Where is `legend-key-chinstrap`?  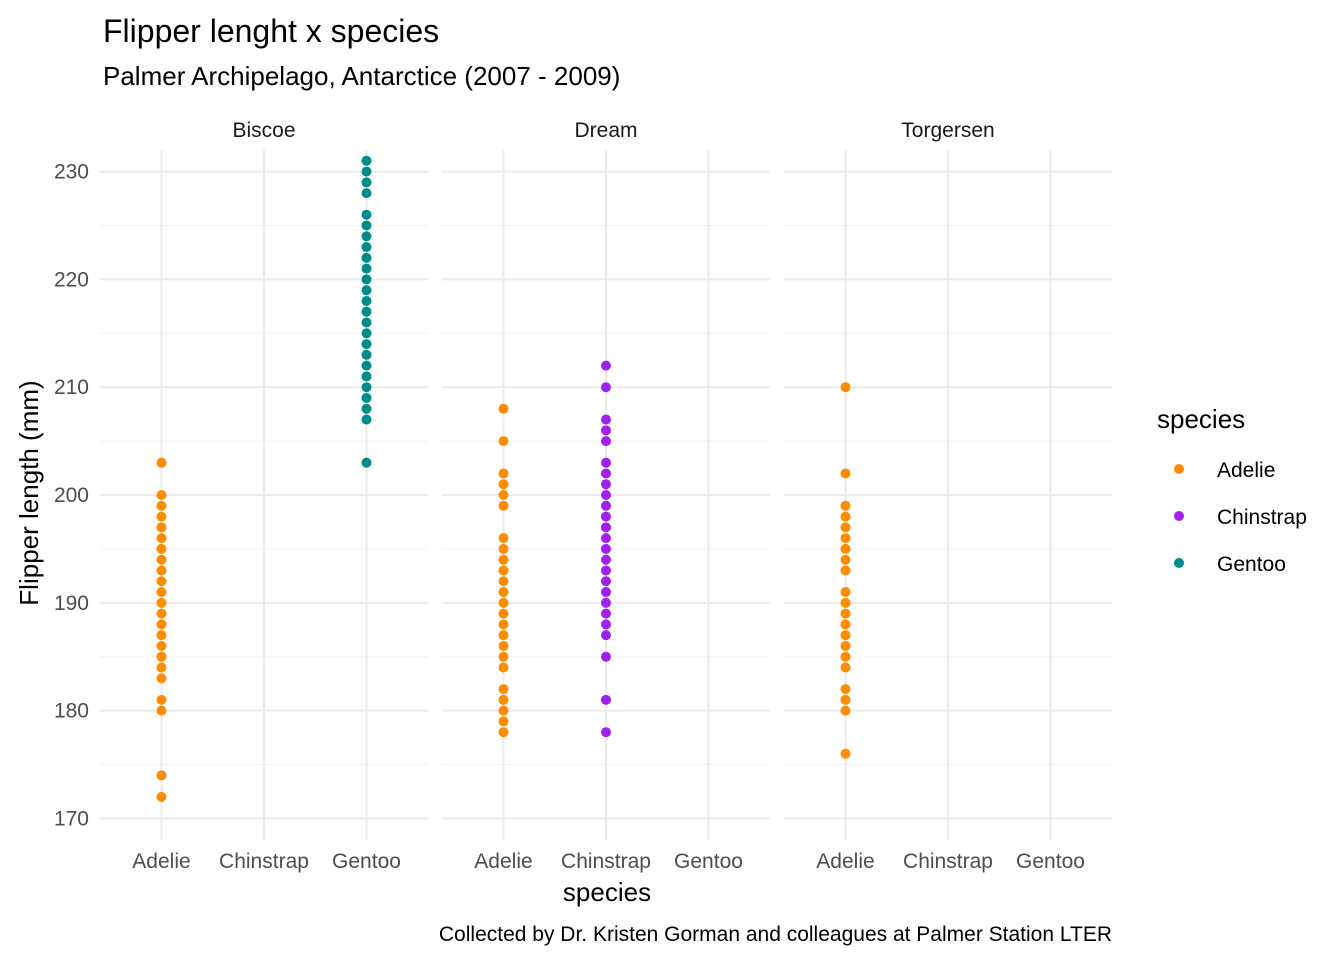 legend-key-chinstrap is located at coordinates (1179, 516).